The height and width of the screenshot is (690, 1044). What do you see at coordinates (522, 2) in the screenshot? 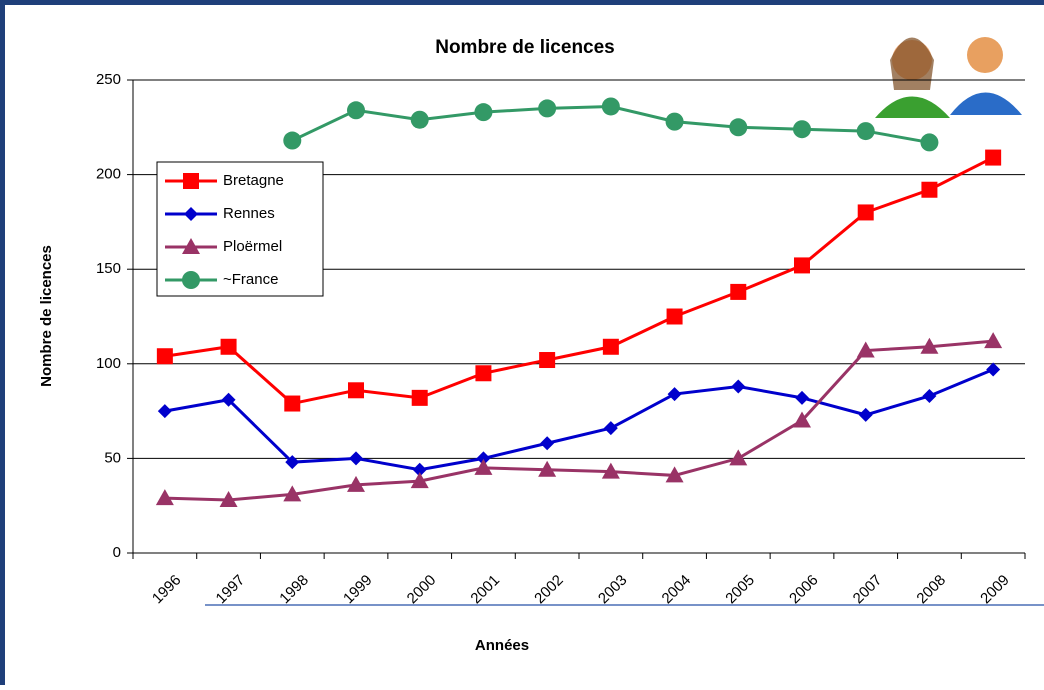
I see `top-frame` at bounding box center [522, 2].